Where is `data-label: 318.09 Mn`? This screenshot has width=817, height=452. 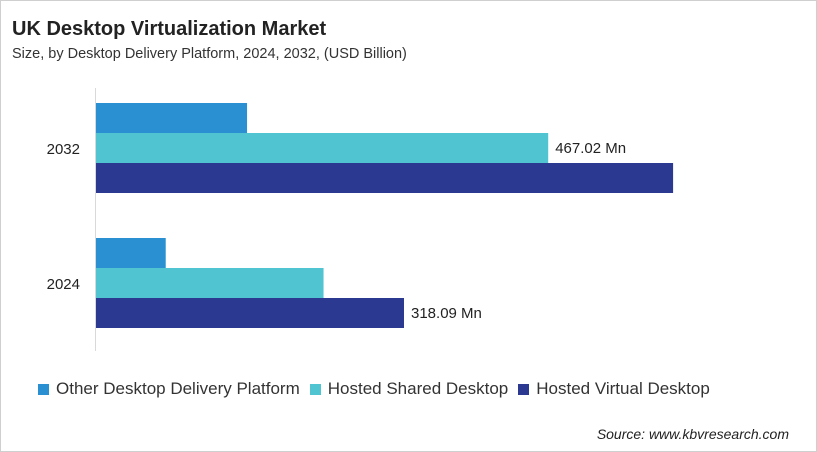 data-label: 318.09 Mn is located at coordinates (446, 313).